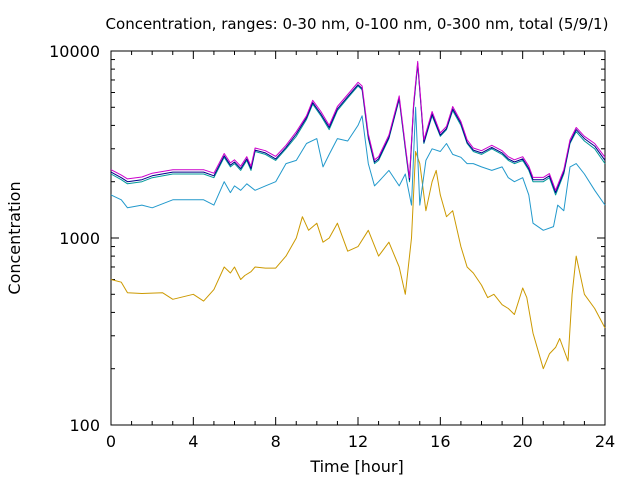 The width and height of the screenshot is (640, 480). What do you see at coordinates (193, 441) in the screenshot?
I see `x-tick-label: 4` at bounding box center [193, 441].